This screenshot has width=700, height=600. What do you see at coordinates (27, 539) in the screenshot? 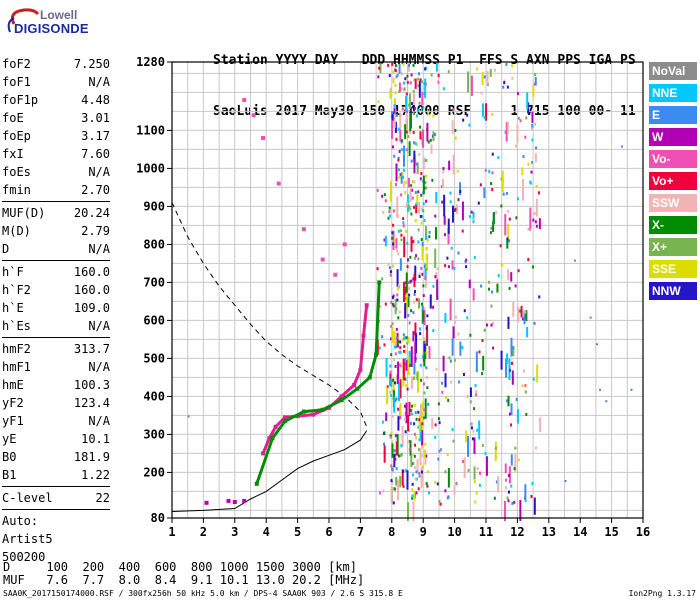
I see `param-label: Artist5` at bounding box center [27, 539].